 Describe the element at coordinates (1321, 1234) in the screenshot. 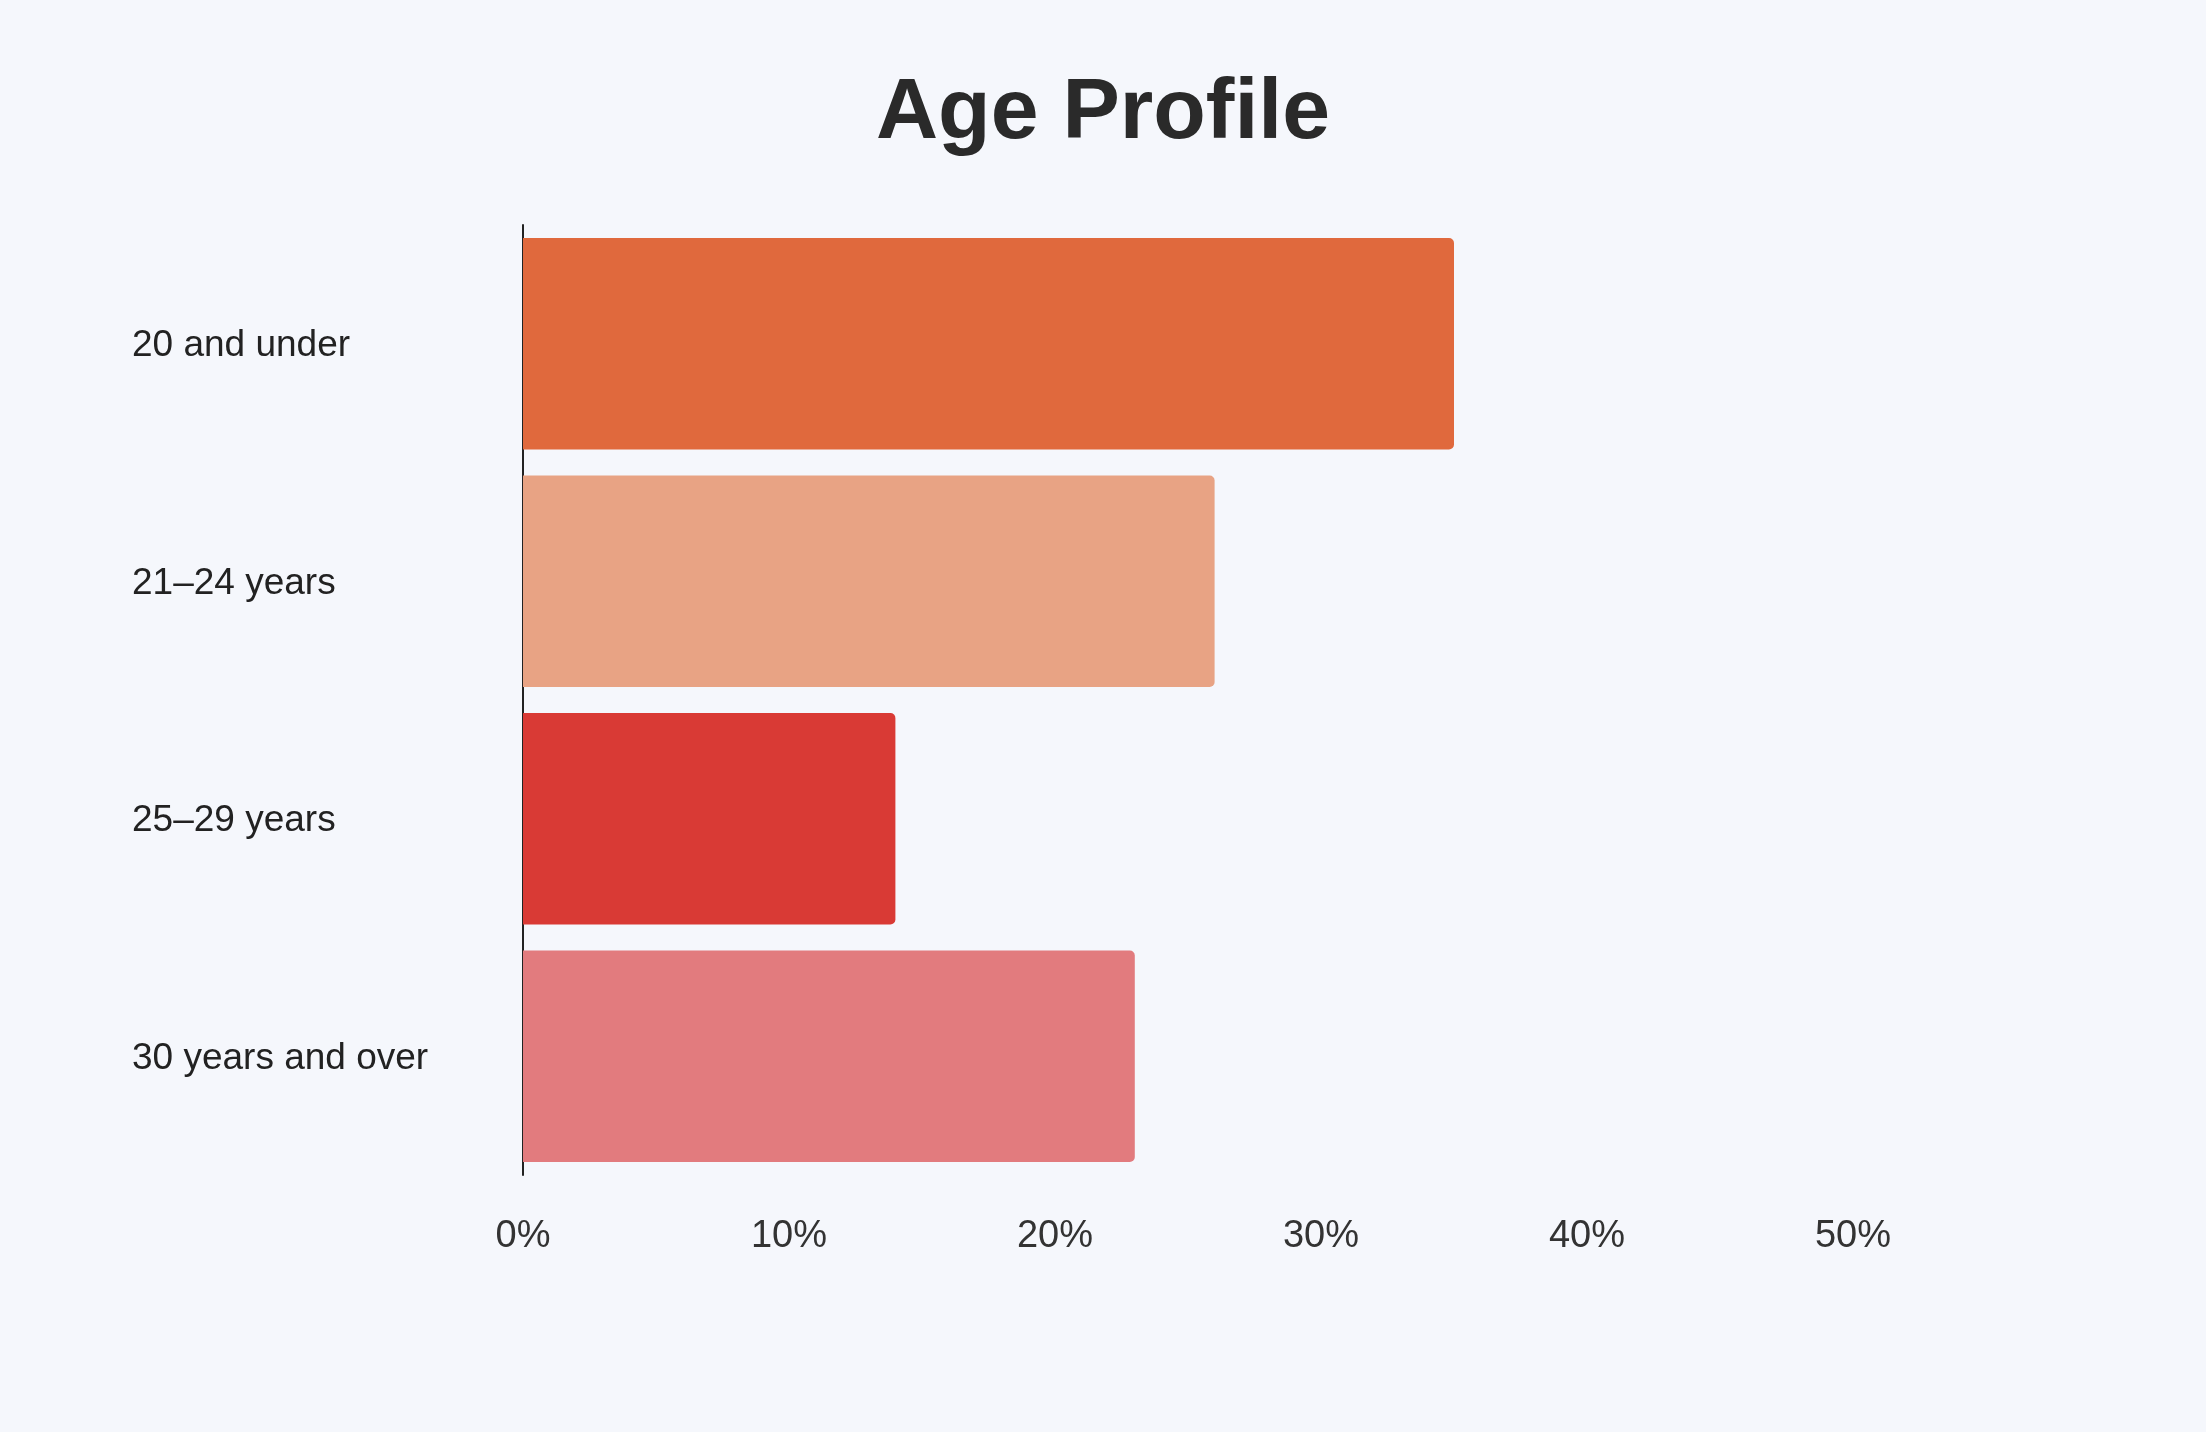

I see `x-tick-label: 30%` at that location.